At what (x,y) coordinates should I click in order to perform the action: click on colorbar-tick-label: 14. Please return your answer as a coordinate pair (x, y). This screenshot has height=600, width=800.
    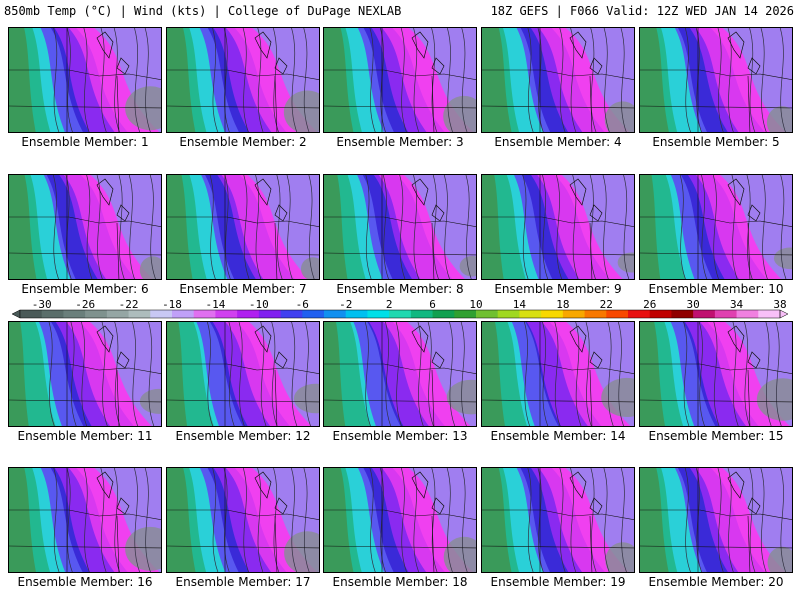
    Looking at the image, I should click on (520, 305).